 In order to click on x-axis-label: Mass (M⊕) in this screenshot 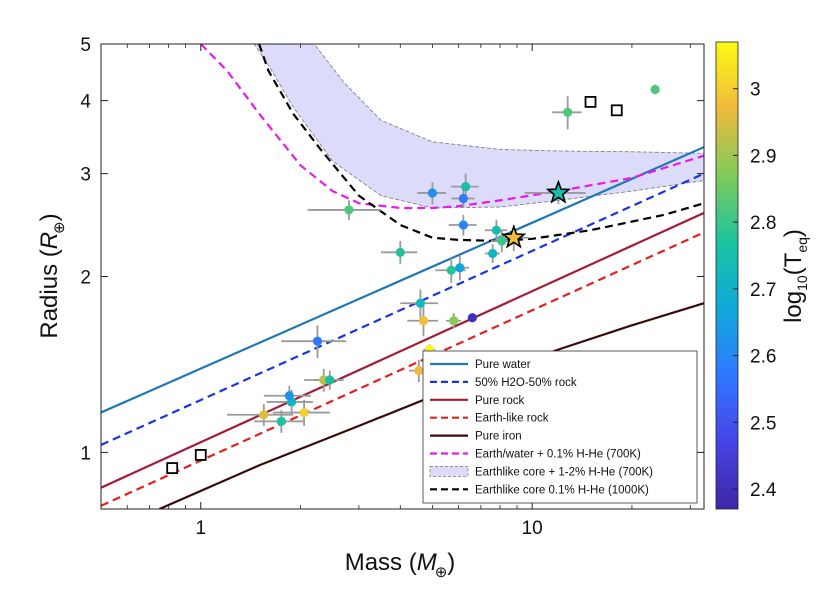, I will do `click(400, 565)`.